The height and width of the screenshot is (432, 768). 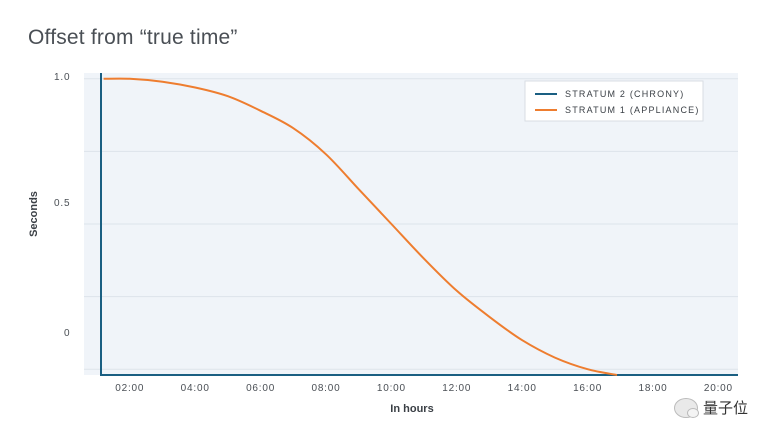 I want to click on x-tick-label: 02:00, so click(x=129, y=388).